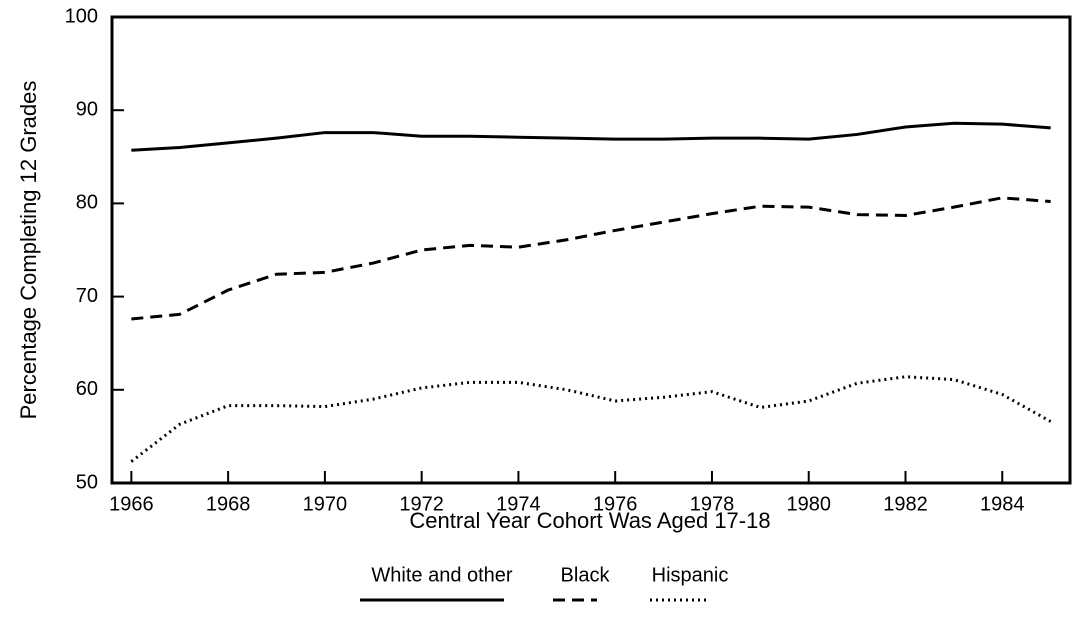 Image resolution: width=1084 pixels, height=626 pixels. Describe the element at coordinates (325, 504) in the screenshot. I see `x-tick-label: 1970` at that location.